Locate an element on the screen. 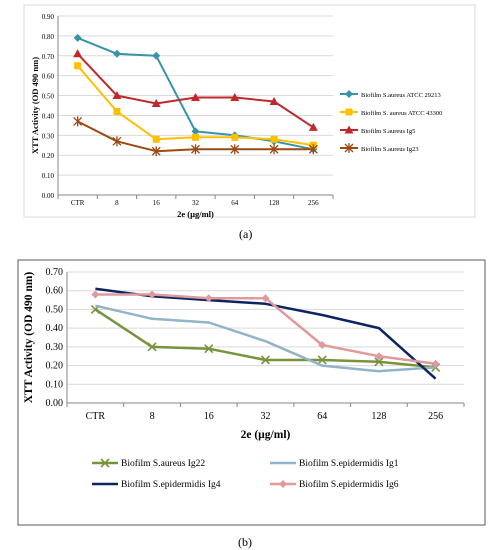 The height and width of the screenshot is (550, 496). legend-label-3: Biofilm S.epidermidis Ig6 is located at coordinates (349, 484).